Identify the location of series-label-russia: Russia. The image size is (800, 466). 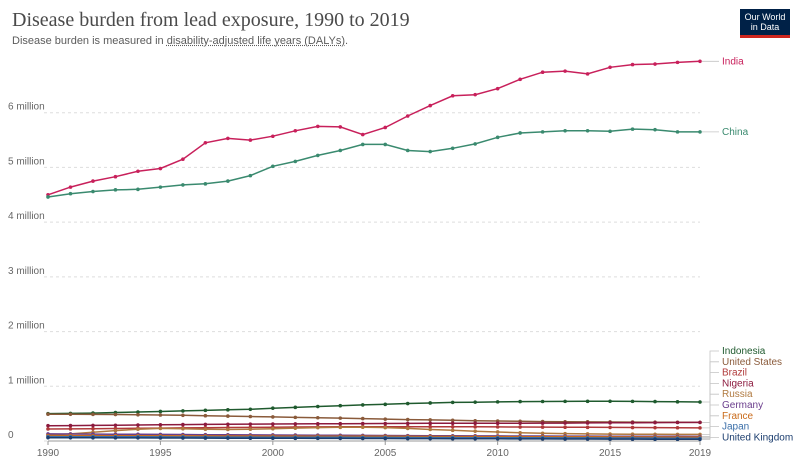
(737, 394).